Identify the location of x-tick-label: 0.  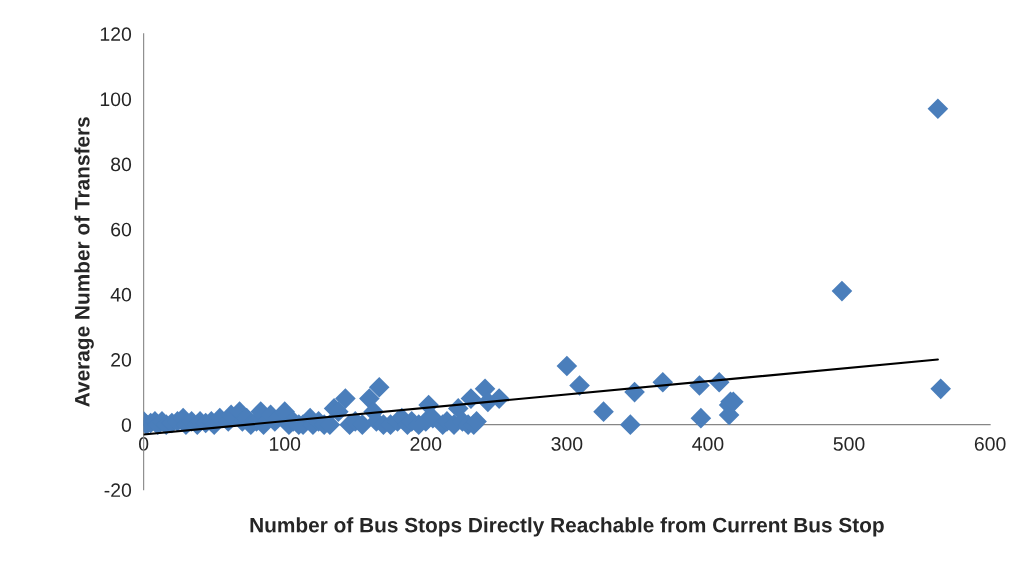
(143, 444).